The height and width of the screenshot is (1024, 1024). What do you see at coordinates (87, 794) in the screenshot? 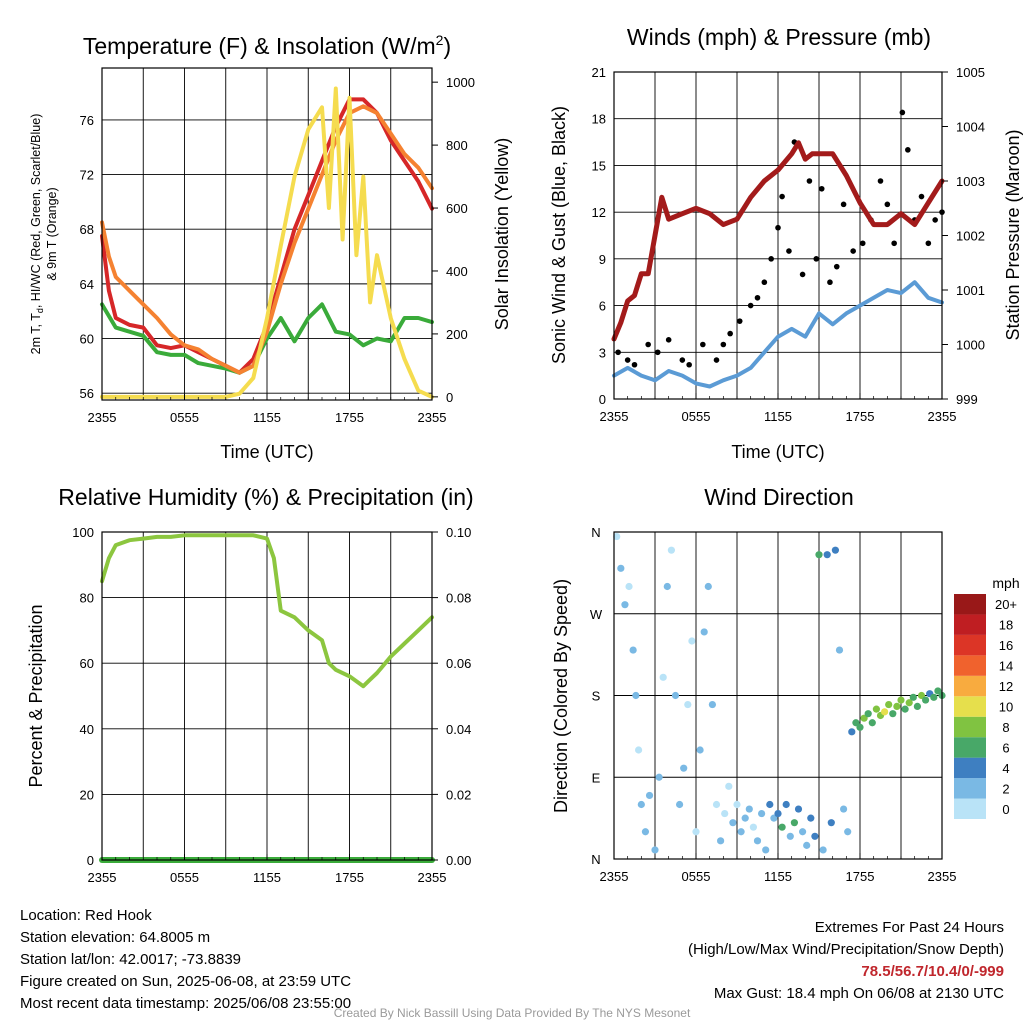
I see `y-tick-label: 20` at bounding box center [87, 794].